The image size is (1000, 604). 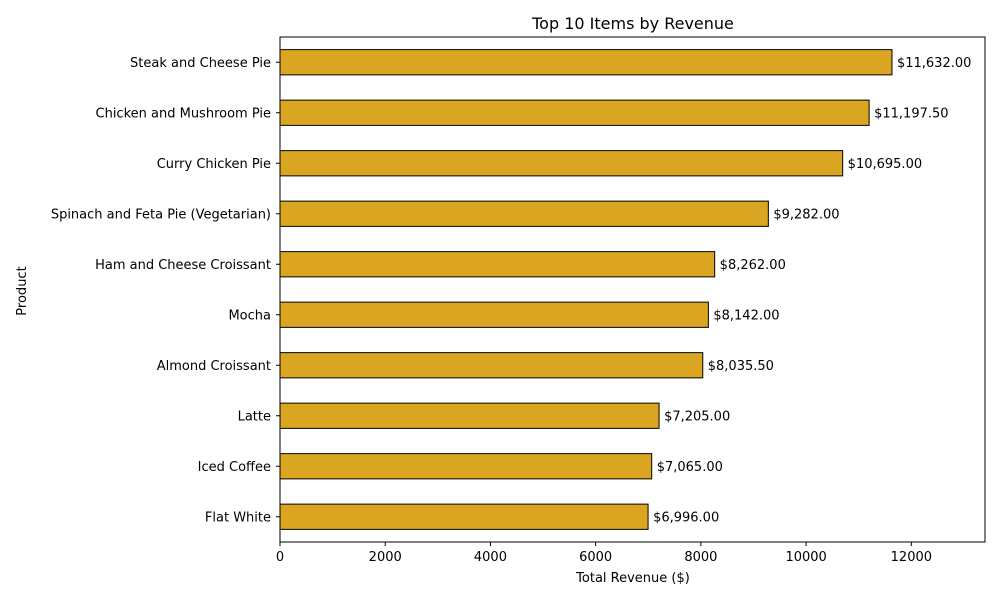 I want to click on y-tick-label: Chicken and Mushroom Pie, so click(x=184, y=113).